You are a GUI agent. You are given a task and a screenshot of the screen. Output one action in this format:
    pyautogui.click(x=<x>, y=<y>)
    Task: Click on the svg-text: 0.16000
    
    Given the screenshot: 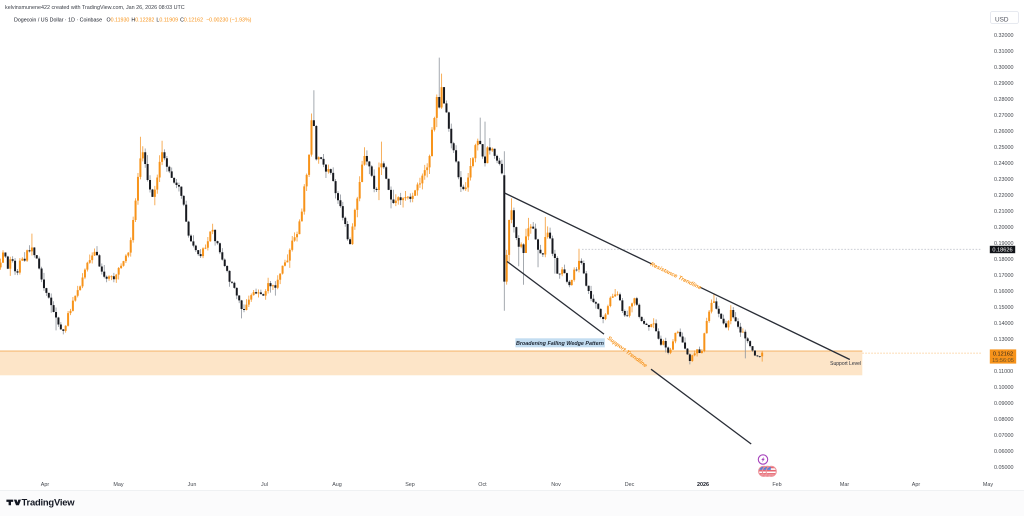 What is the action you would take?
    pyautogui.click(x=1004, y=292)
    